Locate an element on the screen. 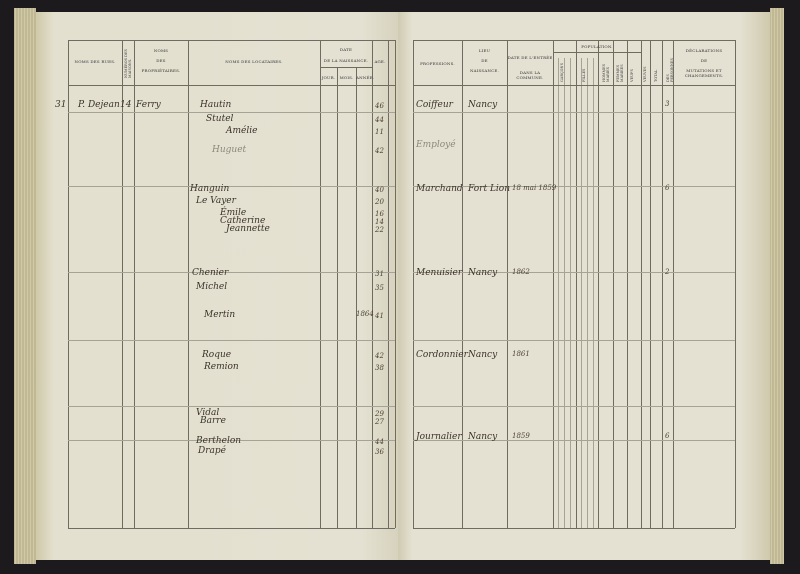  age: 35 is located at coordinates (379, 288).